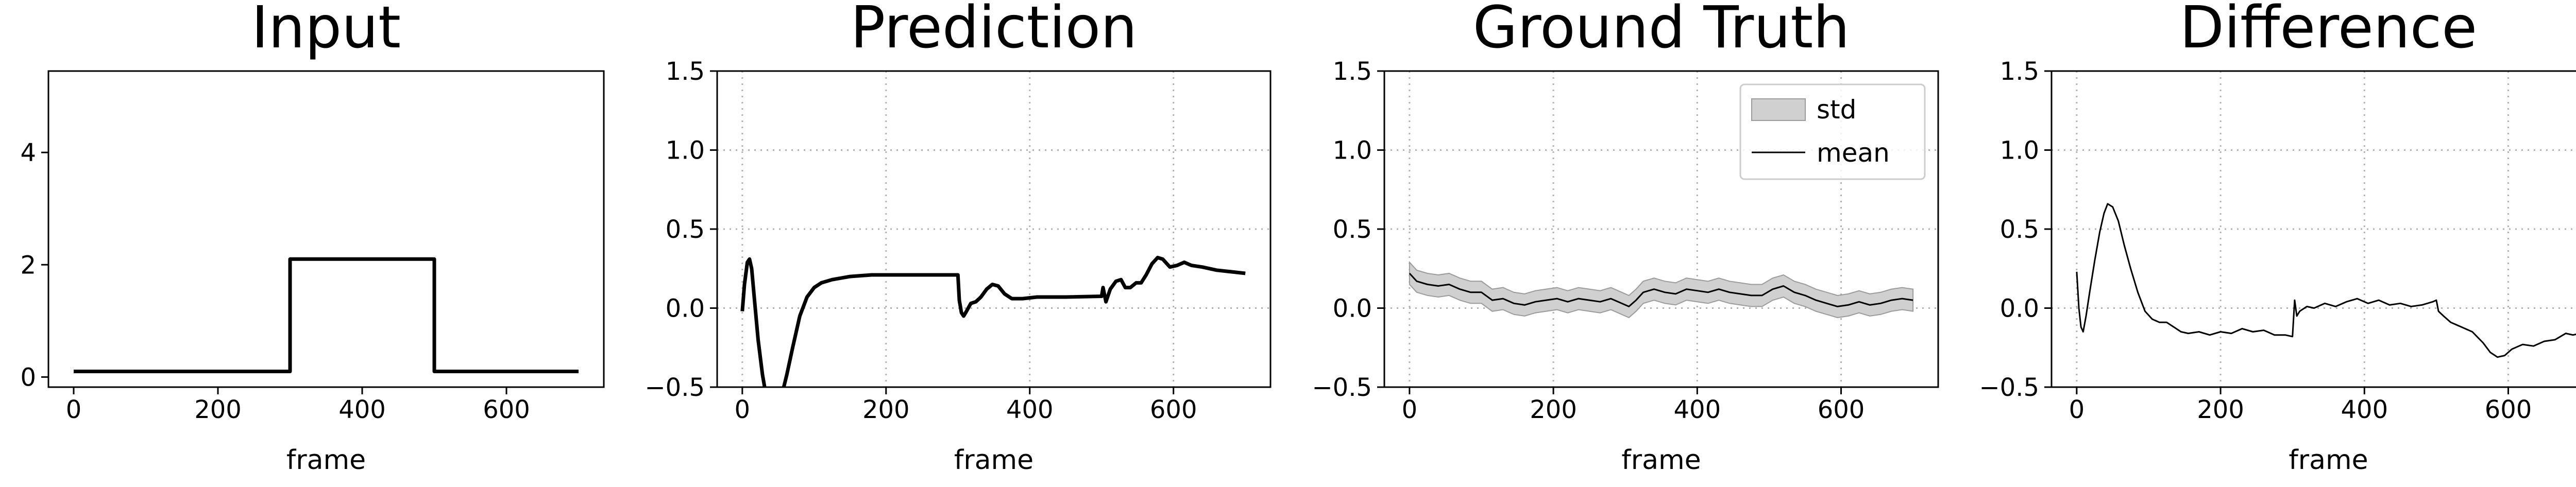 The image size is (2576, 487). What do you see at coordinates (2328, 30) in the screenshot?
I see `chart-title: Difference` at bounding box center [2328, 30].